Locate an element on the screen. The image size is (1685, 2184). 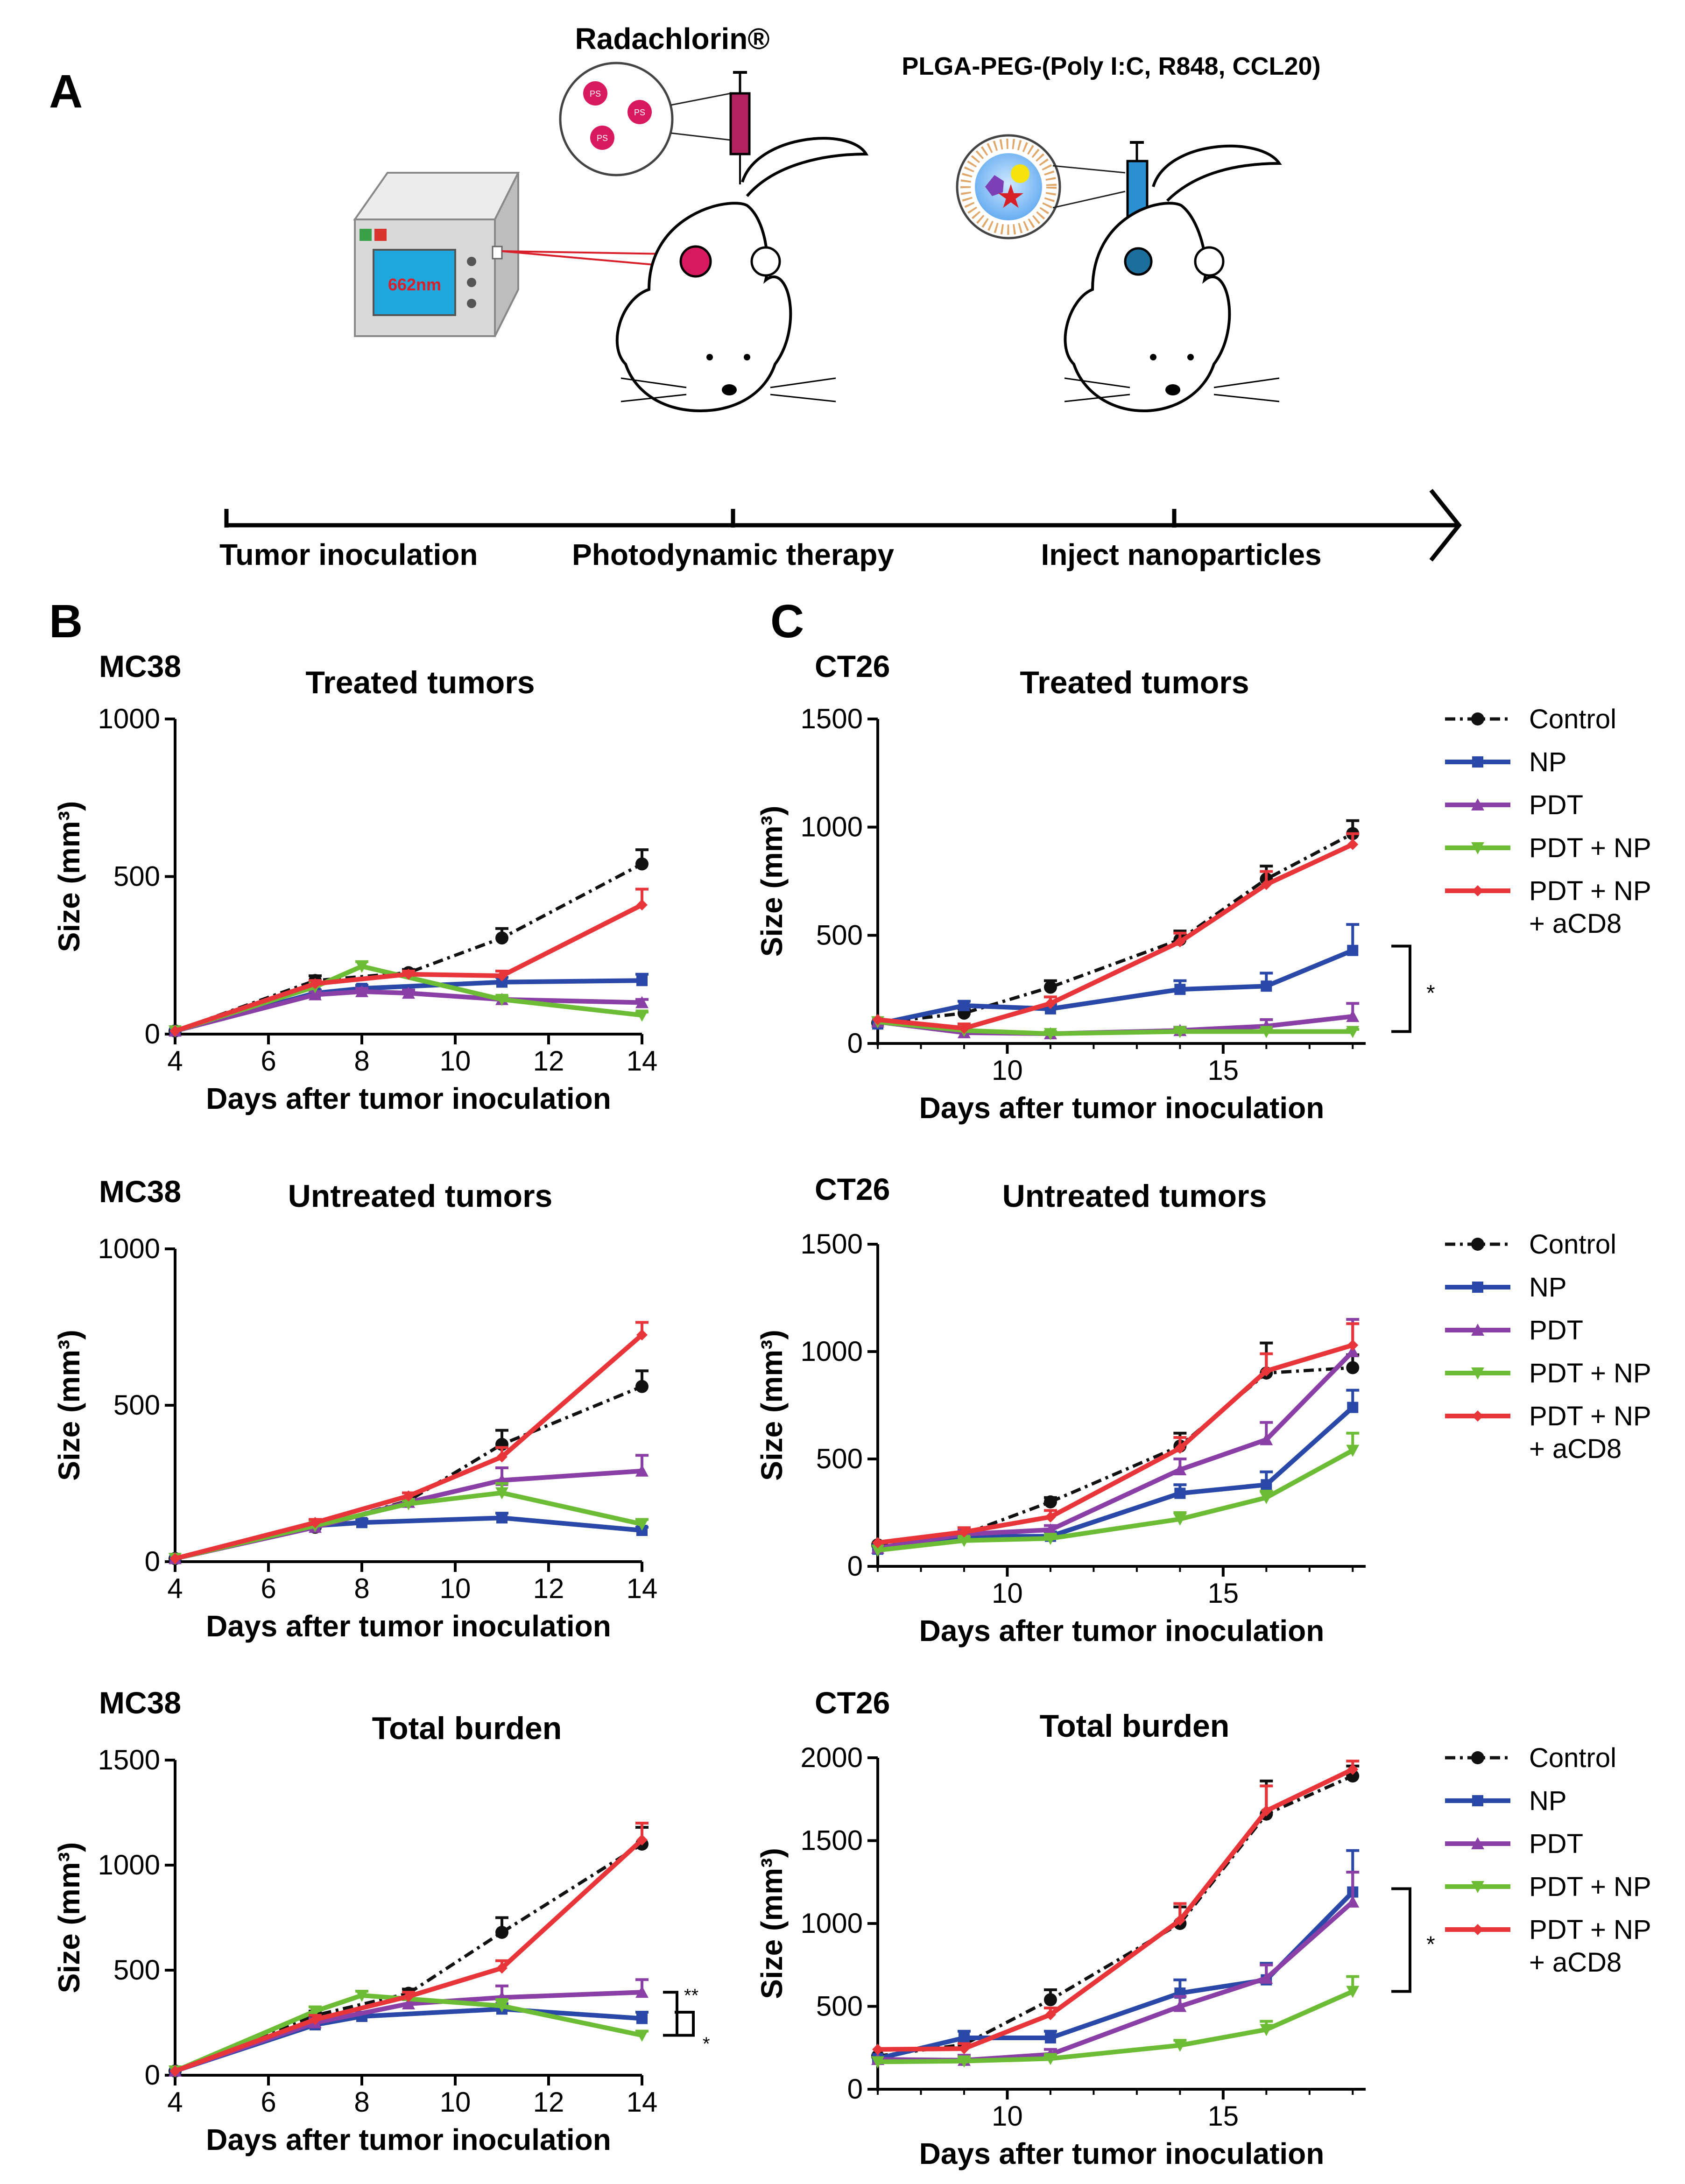
y-tick-label: 500 is located at coordinates (137, 876).